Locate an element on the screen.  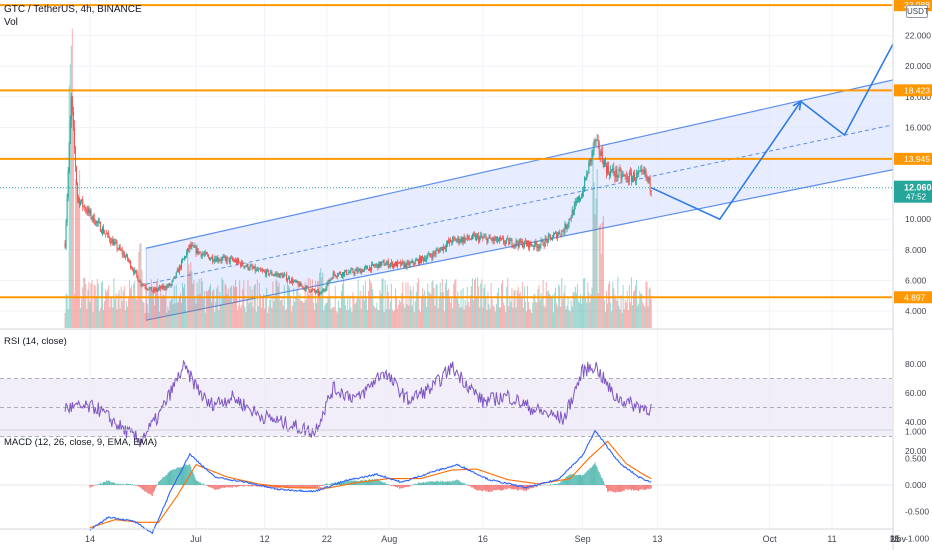
time-tick-label: 14 is located at coordinates (90, 539).